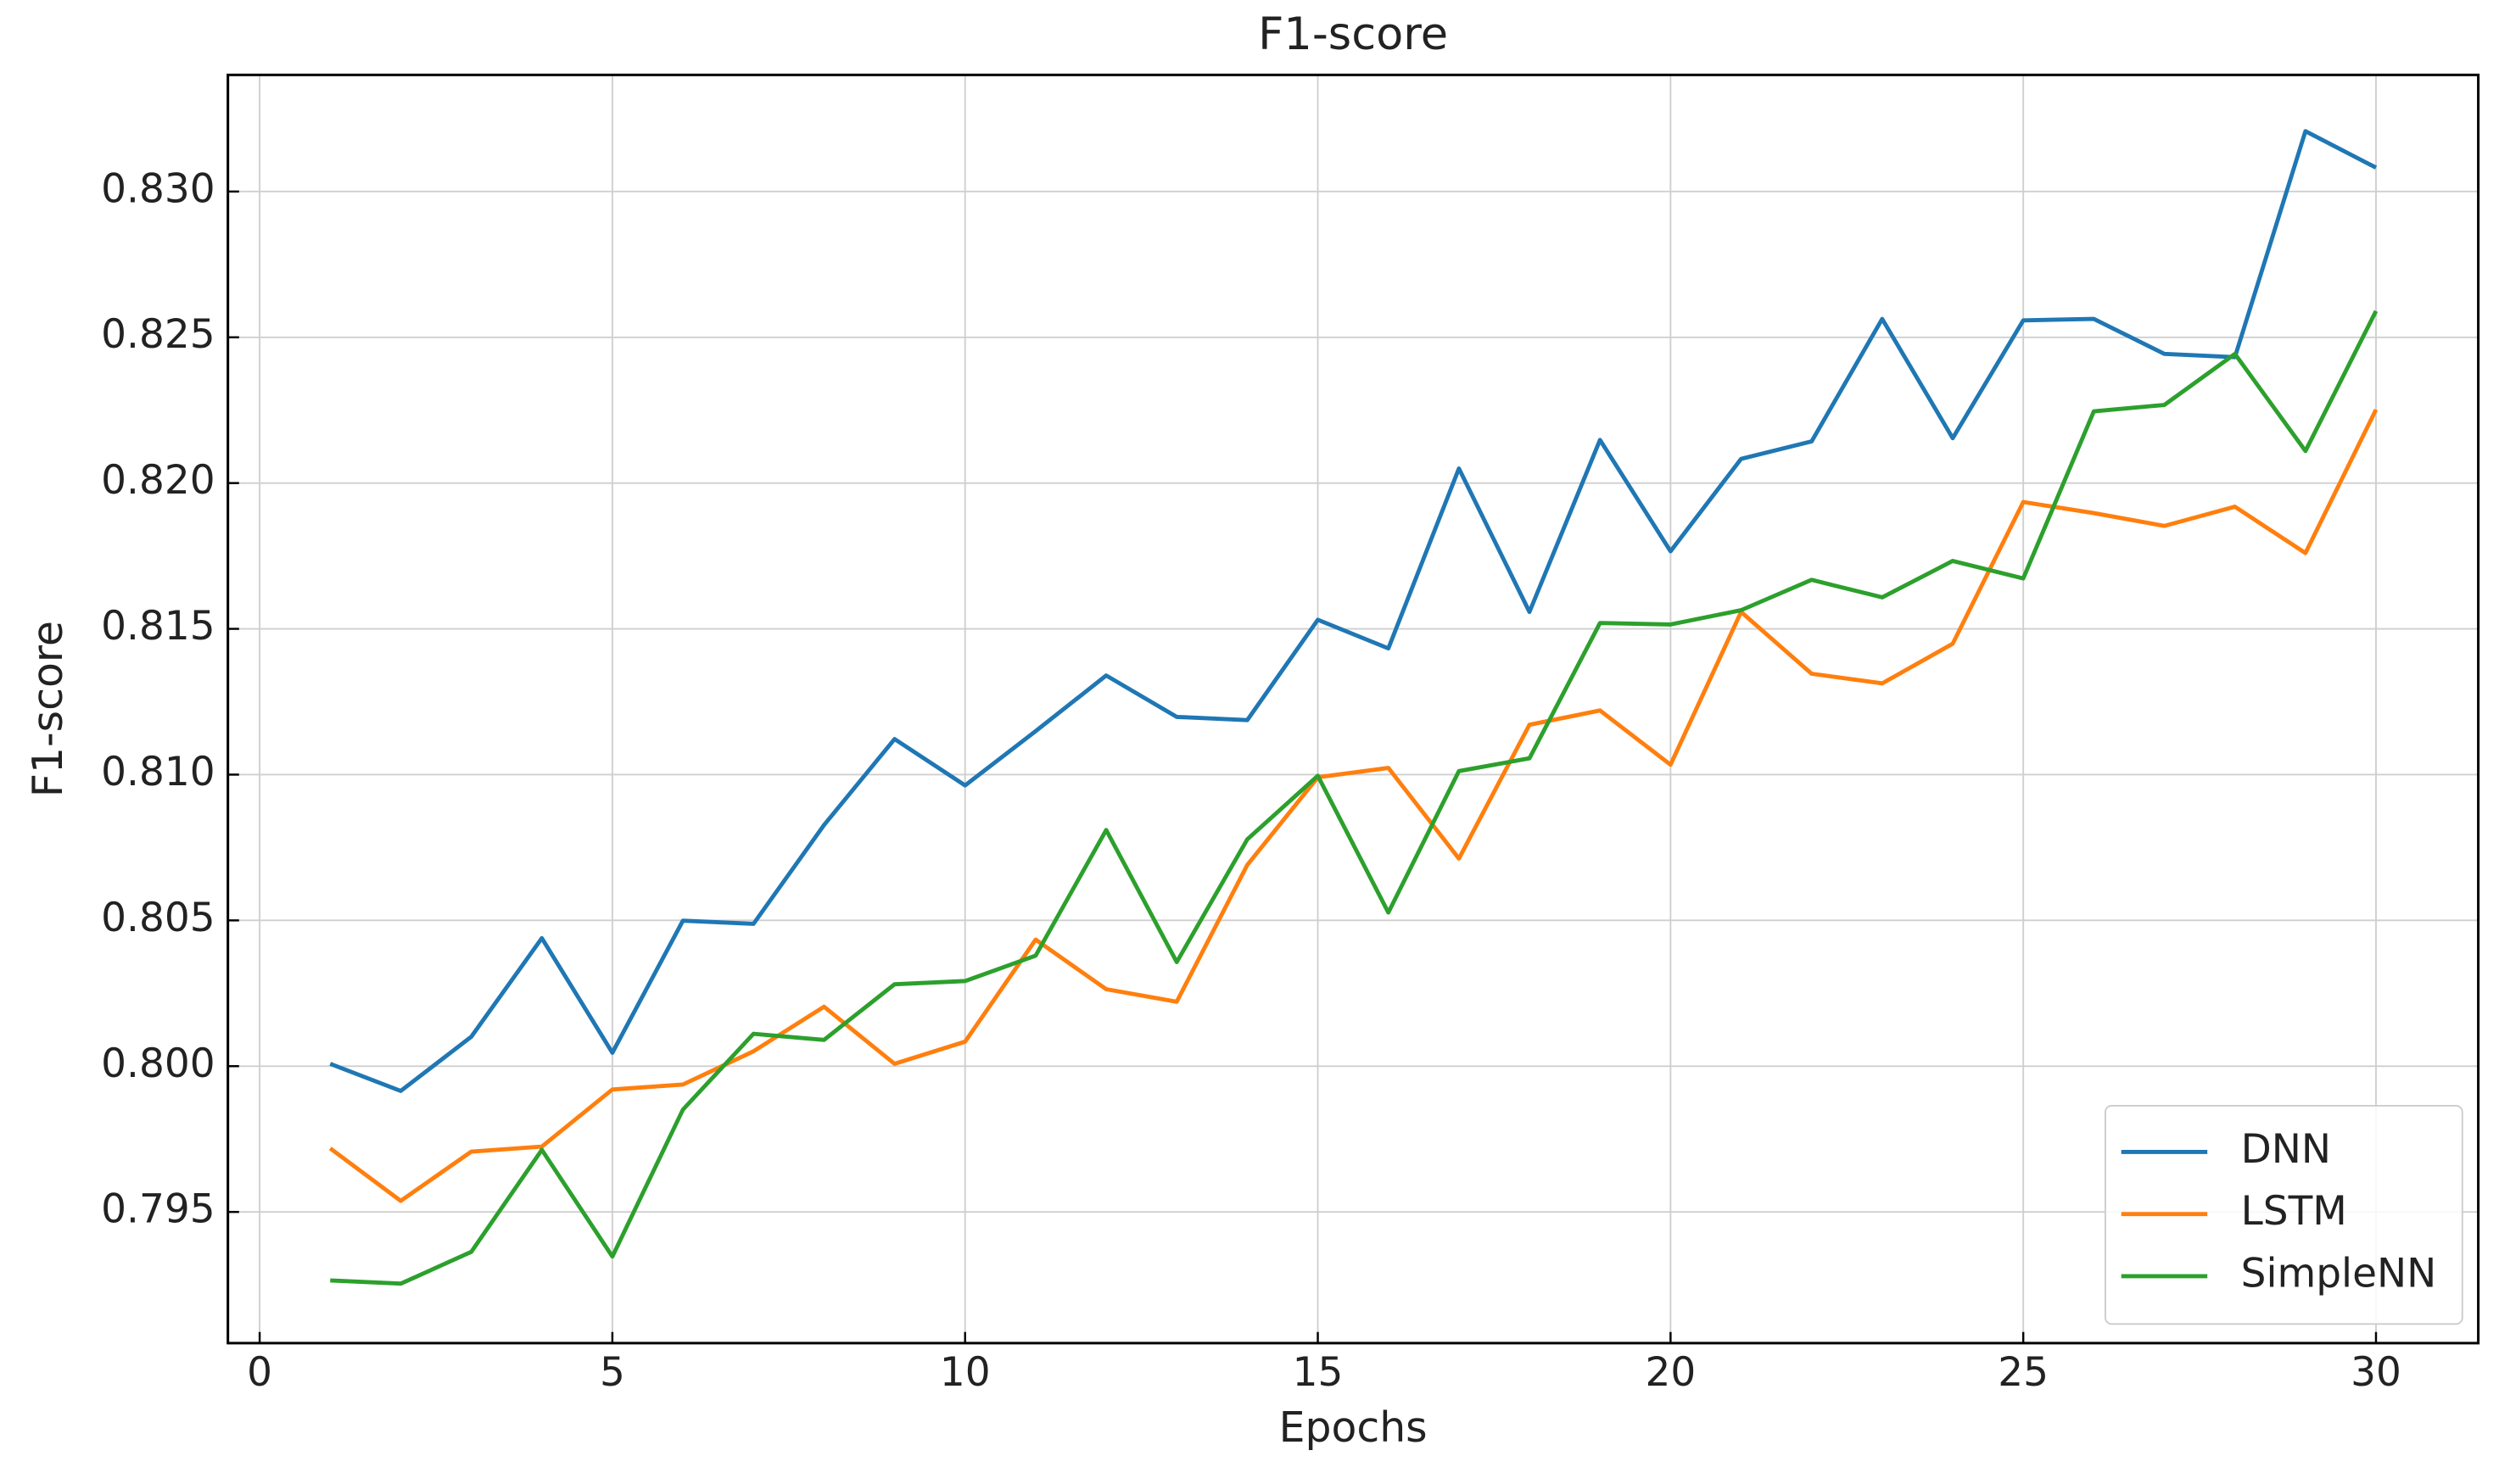 The height and width of the screenshot is (1484, 2499). What do you see at coordinates (1353, 1427) in the screenshot?
I see `x-axis-label: Epochs` at bounding box center [1353, 1427].